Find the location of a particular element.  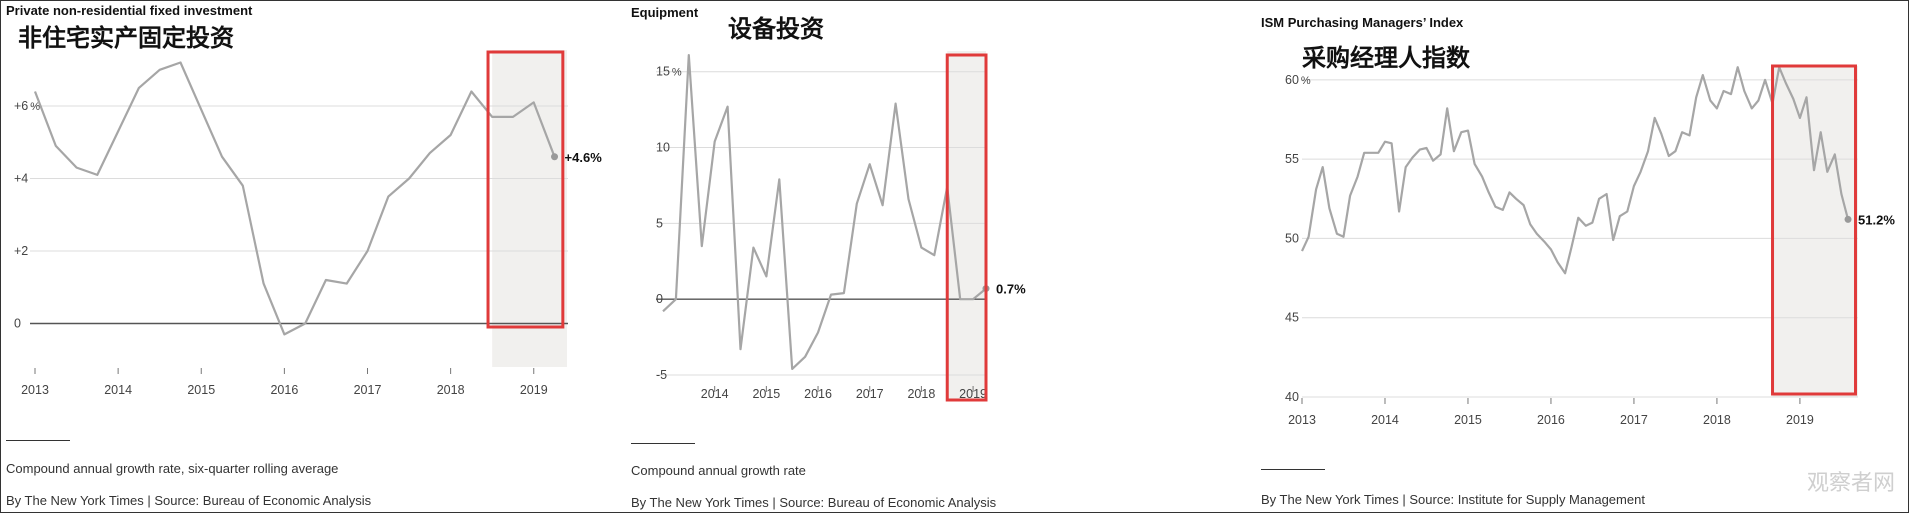

y-tick-label: 10 is located at coordinates (663, 148).